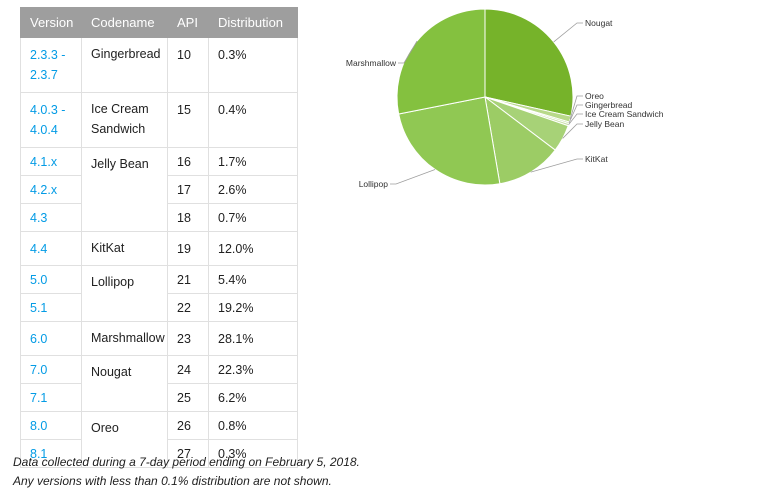  What do you see at coordinates (51, 453) in the screenshot?
I see `version-link: 8.1` at bounding box center [51, 453].